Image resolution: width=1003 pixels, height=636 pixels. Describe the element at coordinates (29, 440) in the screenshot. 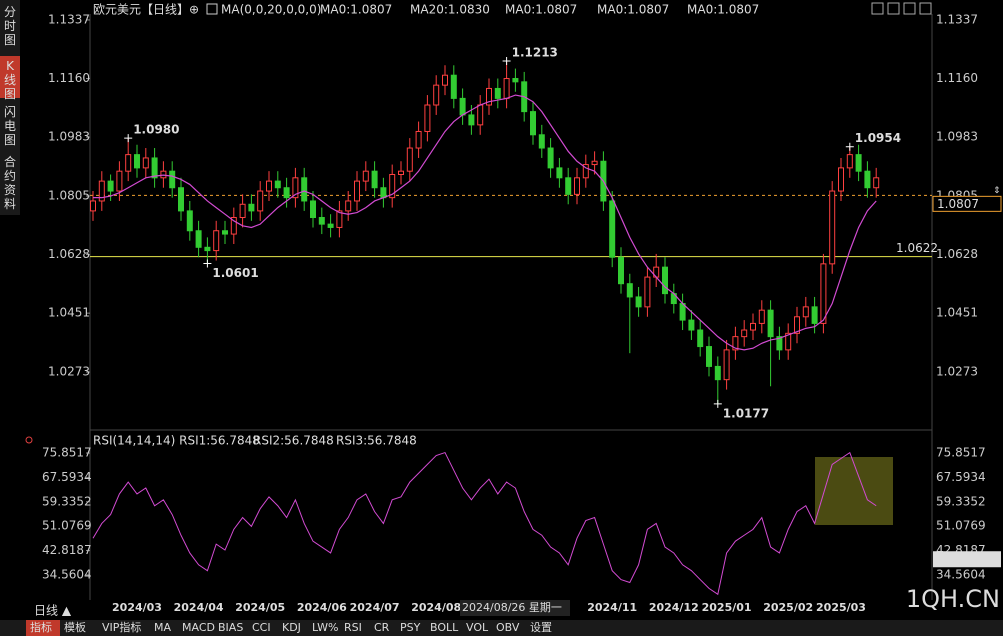

I see `rsi-icon` at that location.